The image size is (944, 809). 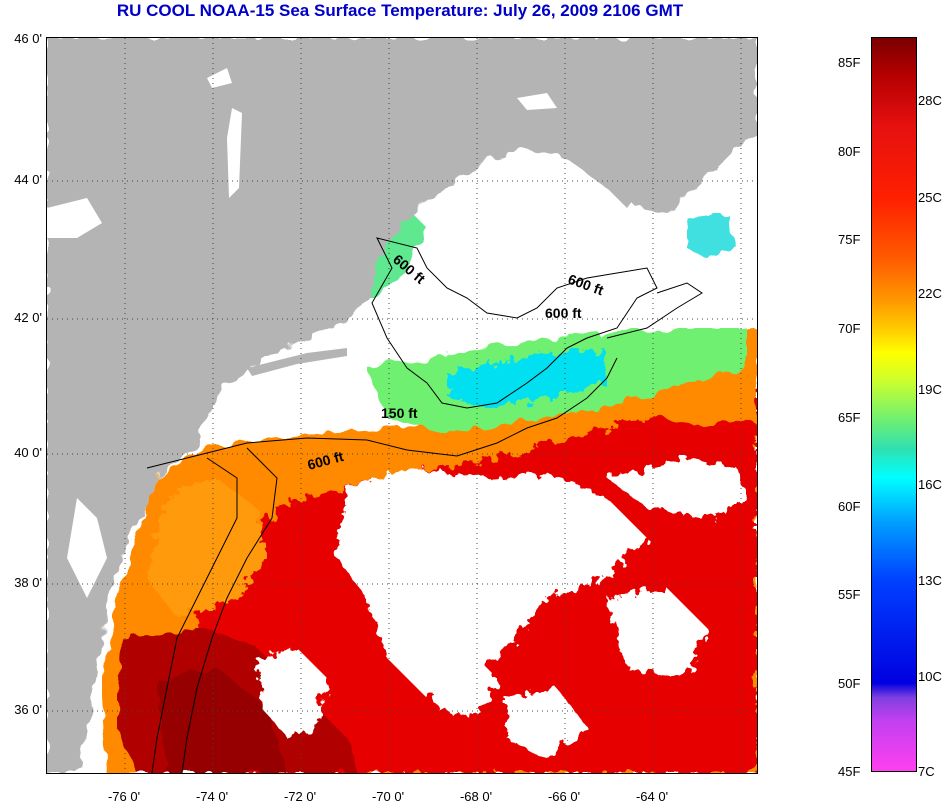 I want to click on colorbar-c-label: 10C, so click(x=930, y=676).